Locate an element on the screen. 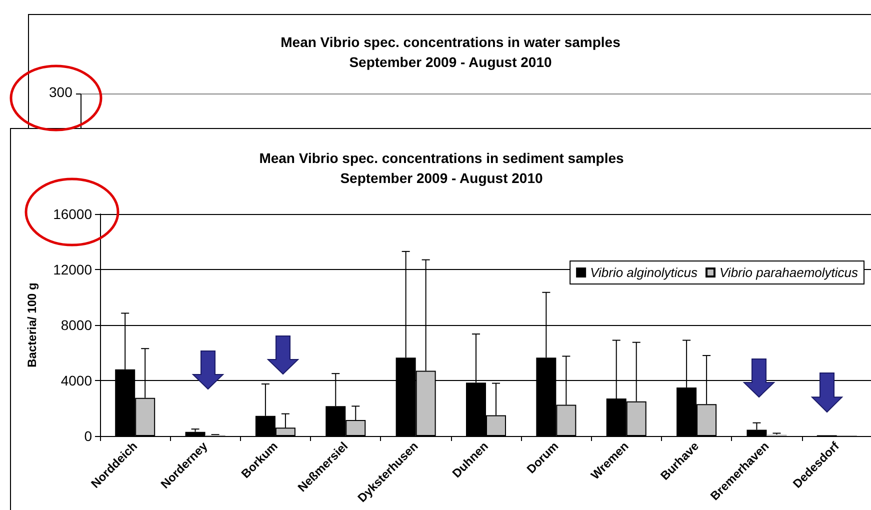 The width and height of the screenshot is (871, 510). y-tick-label: 8000 is located at coordinates (76, 325).